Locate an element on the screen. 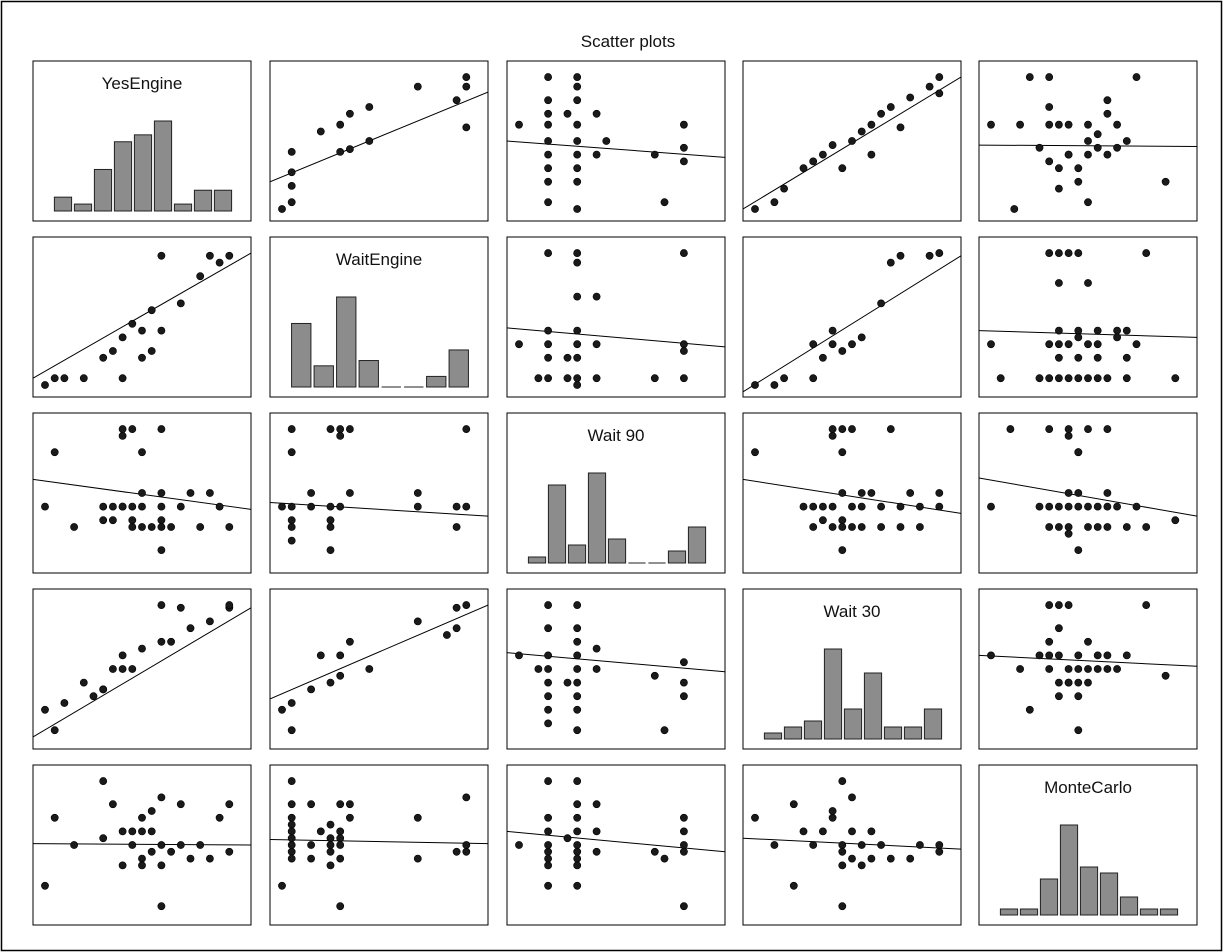  panel-r1-c4 is located at coordinates (1088, 317).